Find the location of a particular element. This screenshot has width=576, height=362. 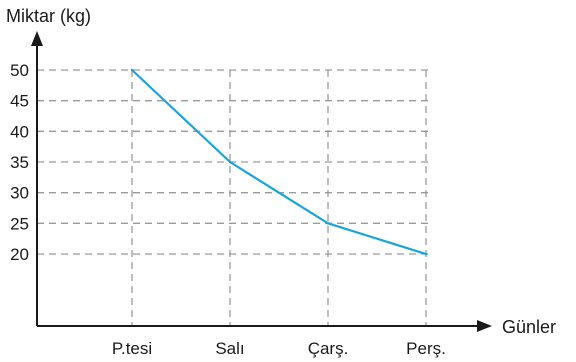

y-tick-labels: 20 25 30 35 40 45 50 is located at coordinates (19, 162).